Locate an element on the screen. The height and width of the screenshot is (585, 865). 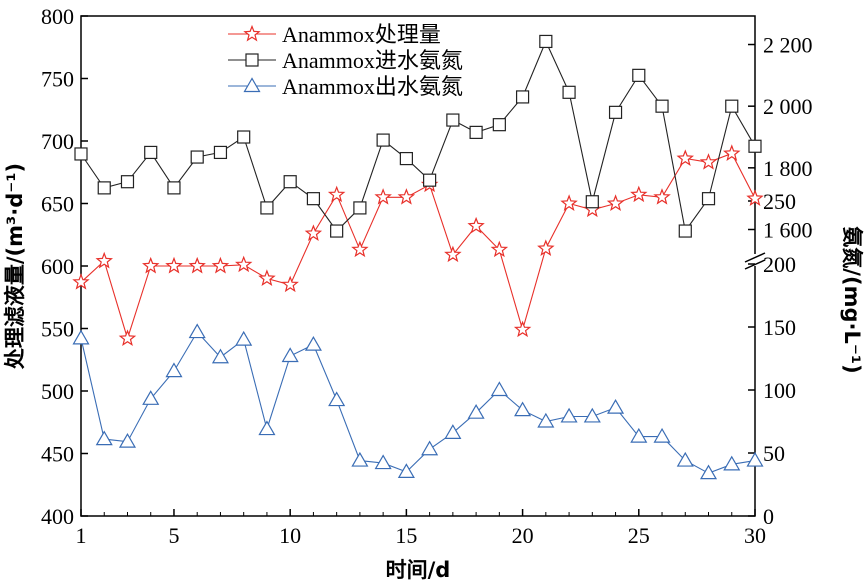
legend-label-effluent: Anammox出水氨氮 is located at coordinates (372, 86).